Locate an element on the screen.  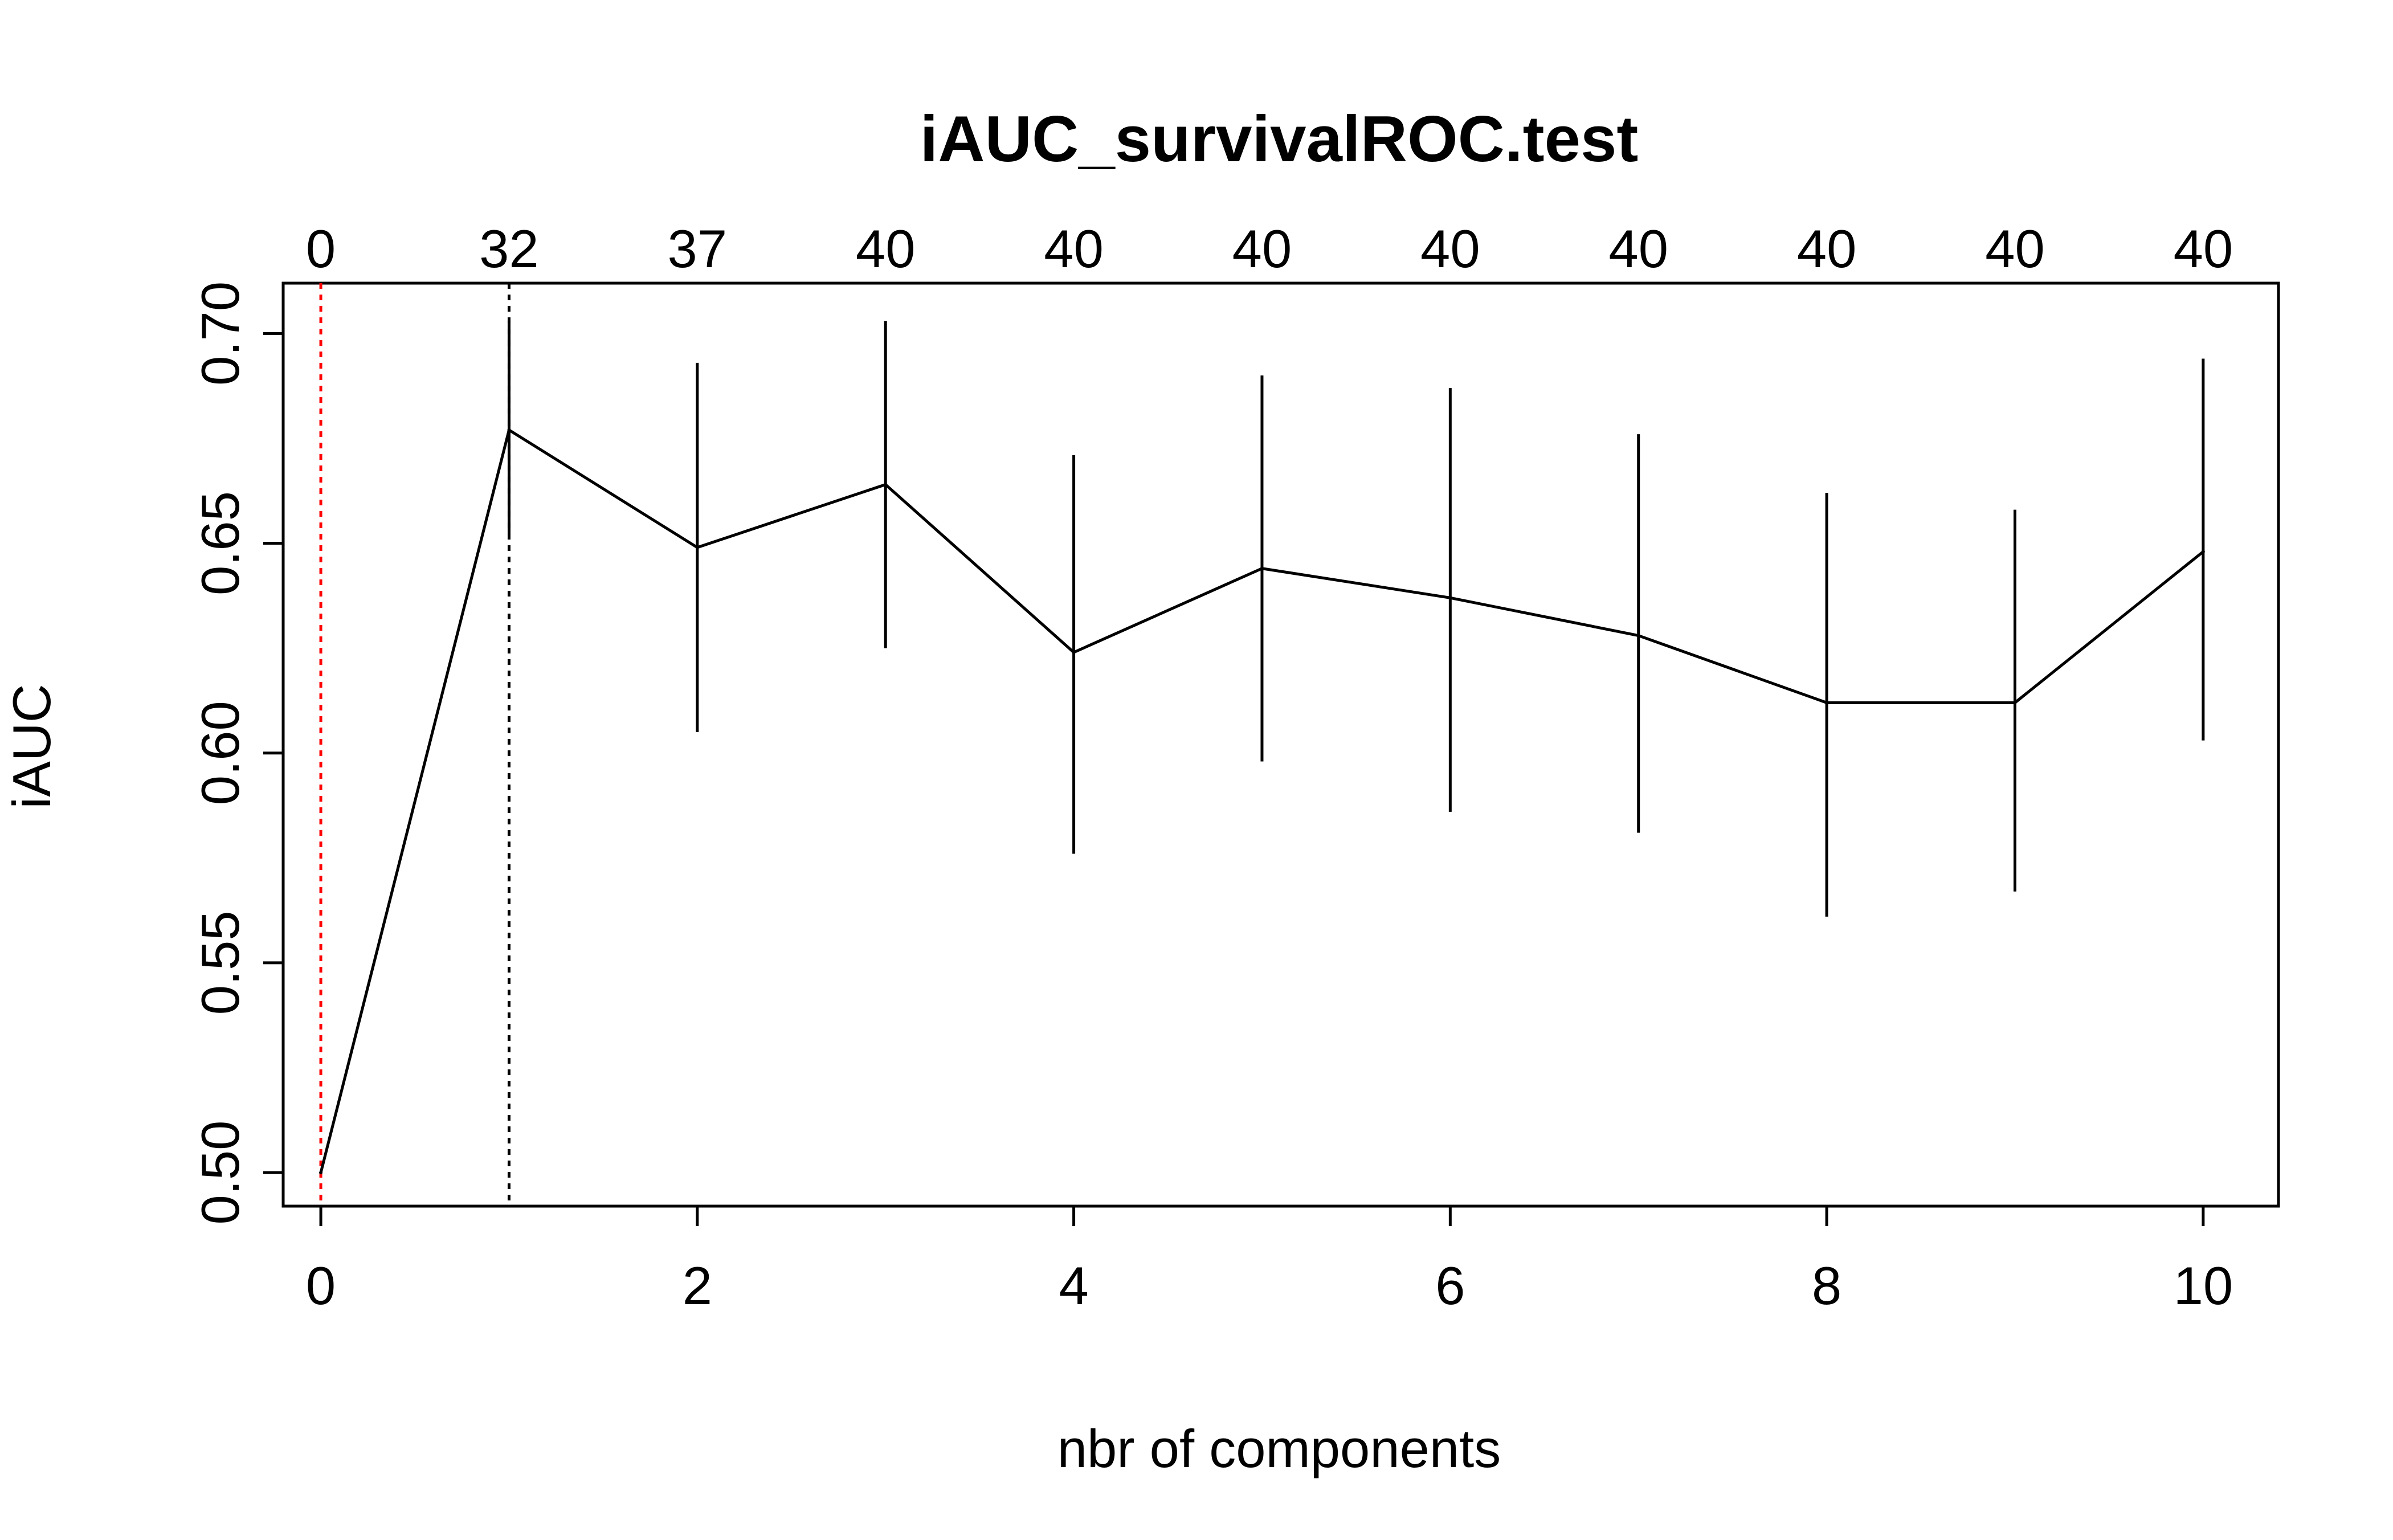
y-tick-label-1: 0.55 is located at coordinates (220, 962).